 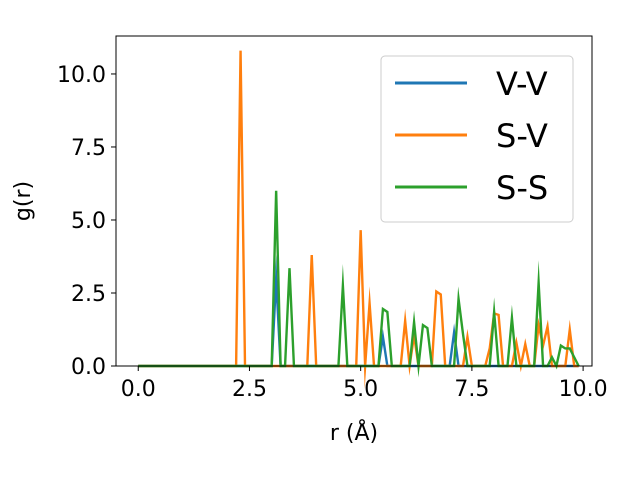 I want to click on y-tick-label: 2.5, so click(x=88, y=294).